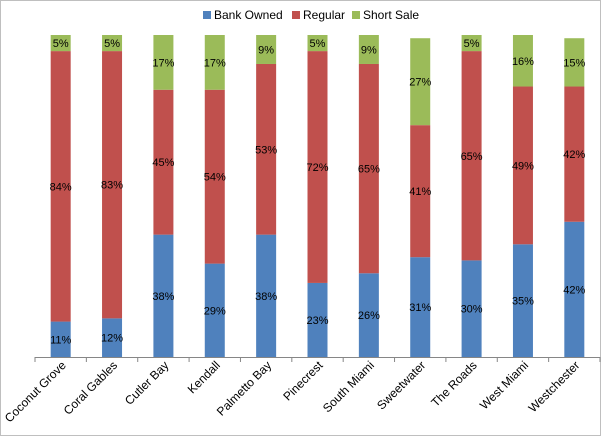 The height and width of the screenshot is (436, 601). I want to click on bar-short-sale-westchester, so click(574, 62).